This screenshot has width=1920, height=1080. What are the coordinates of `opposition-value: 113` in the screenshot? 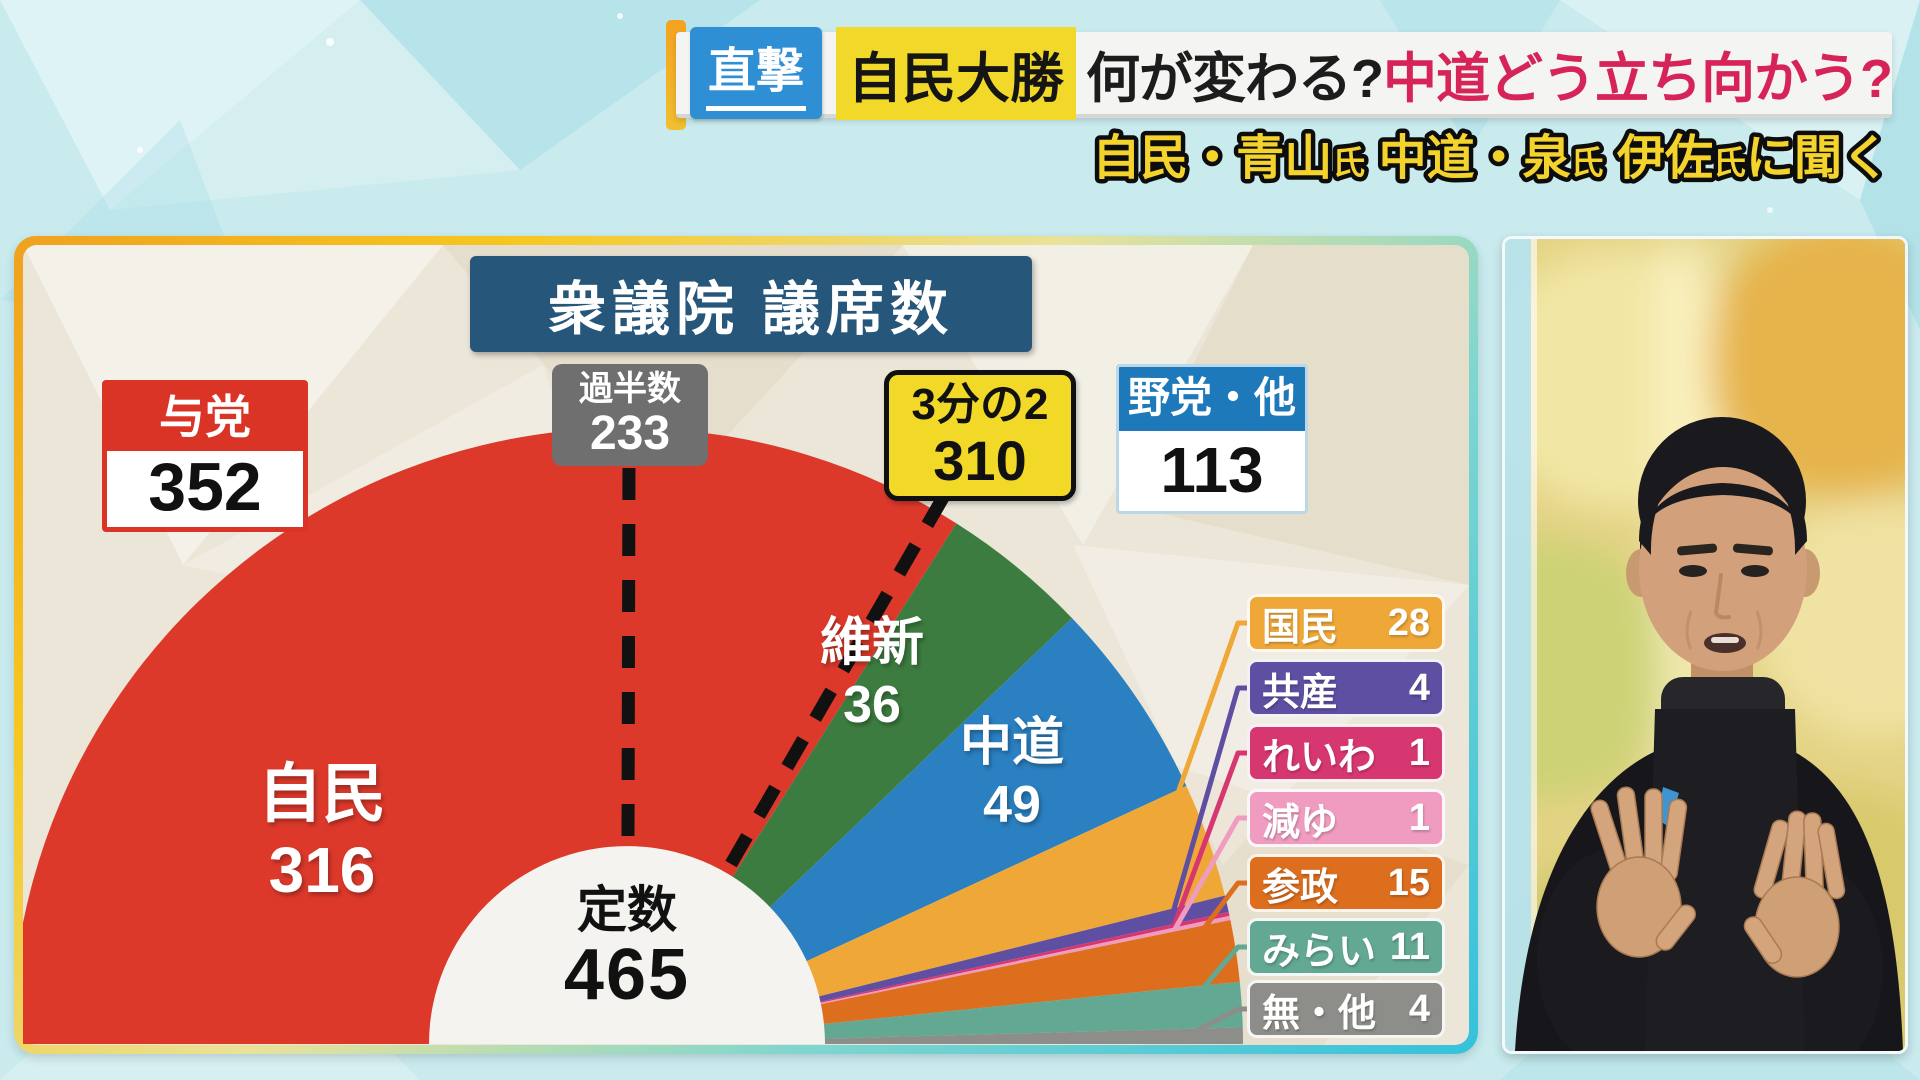 It's located at (1212, 470).